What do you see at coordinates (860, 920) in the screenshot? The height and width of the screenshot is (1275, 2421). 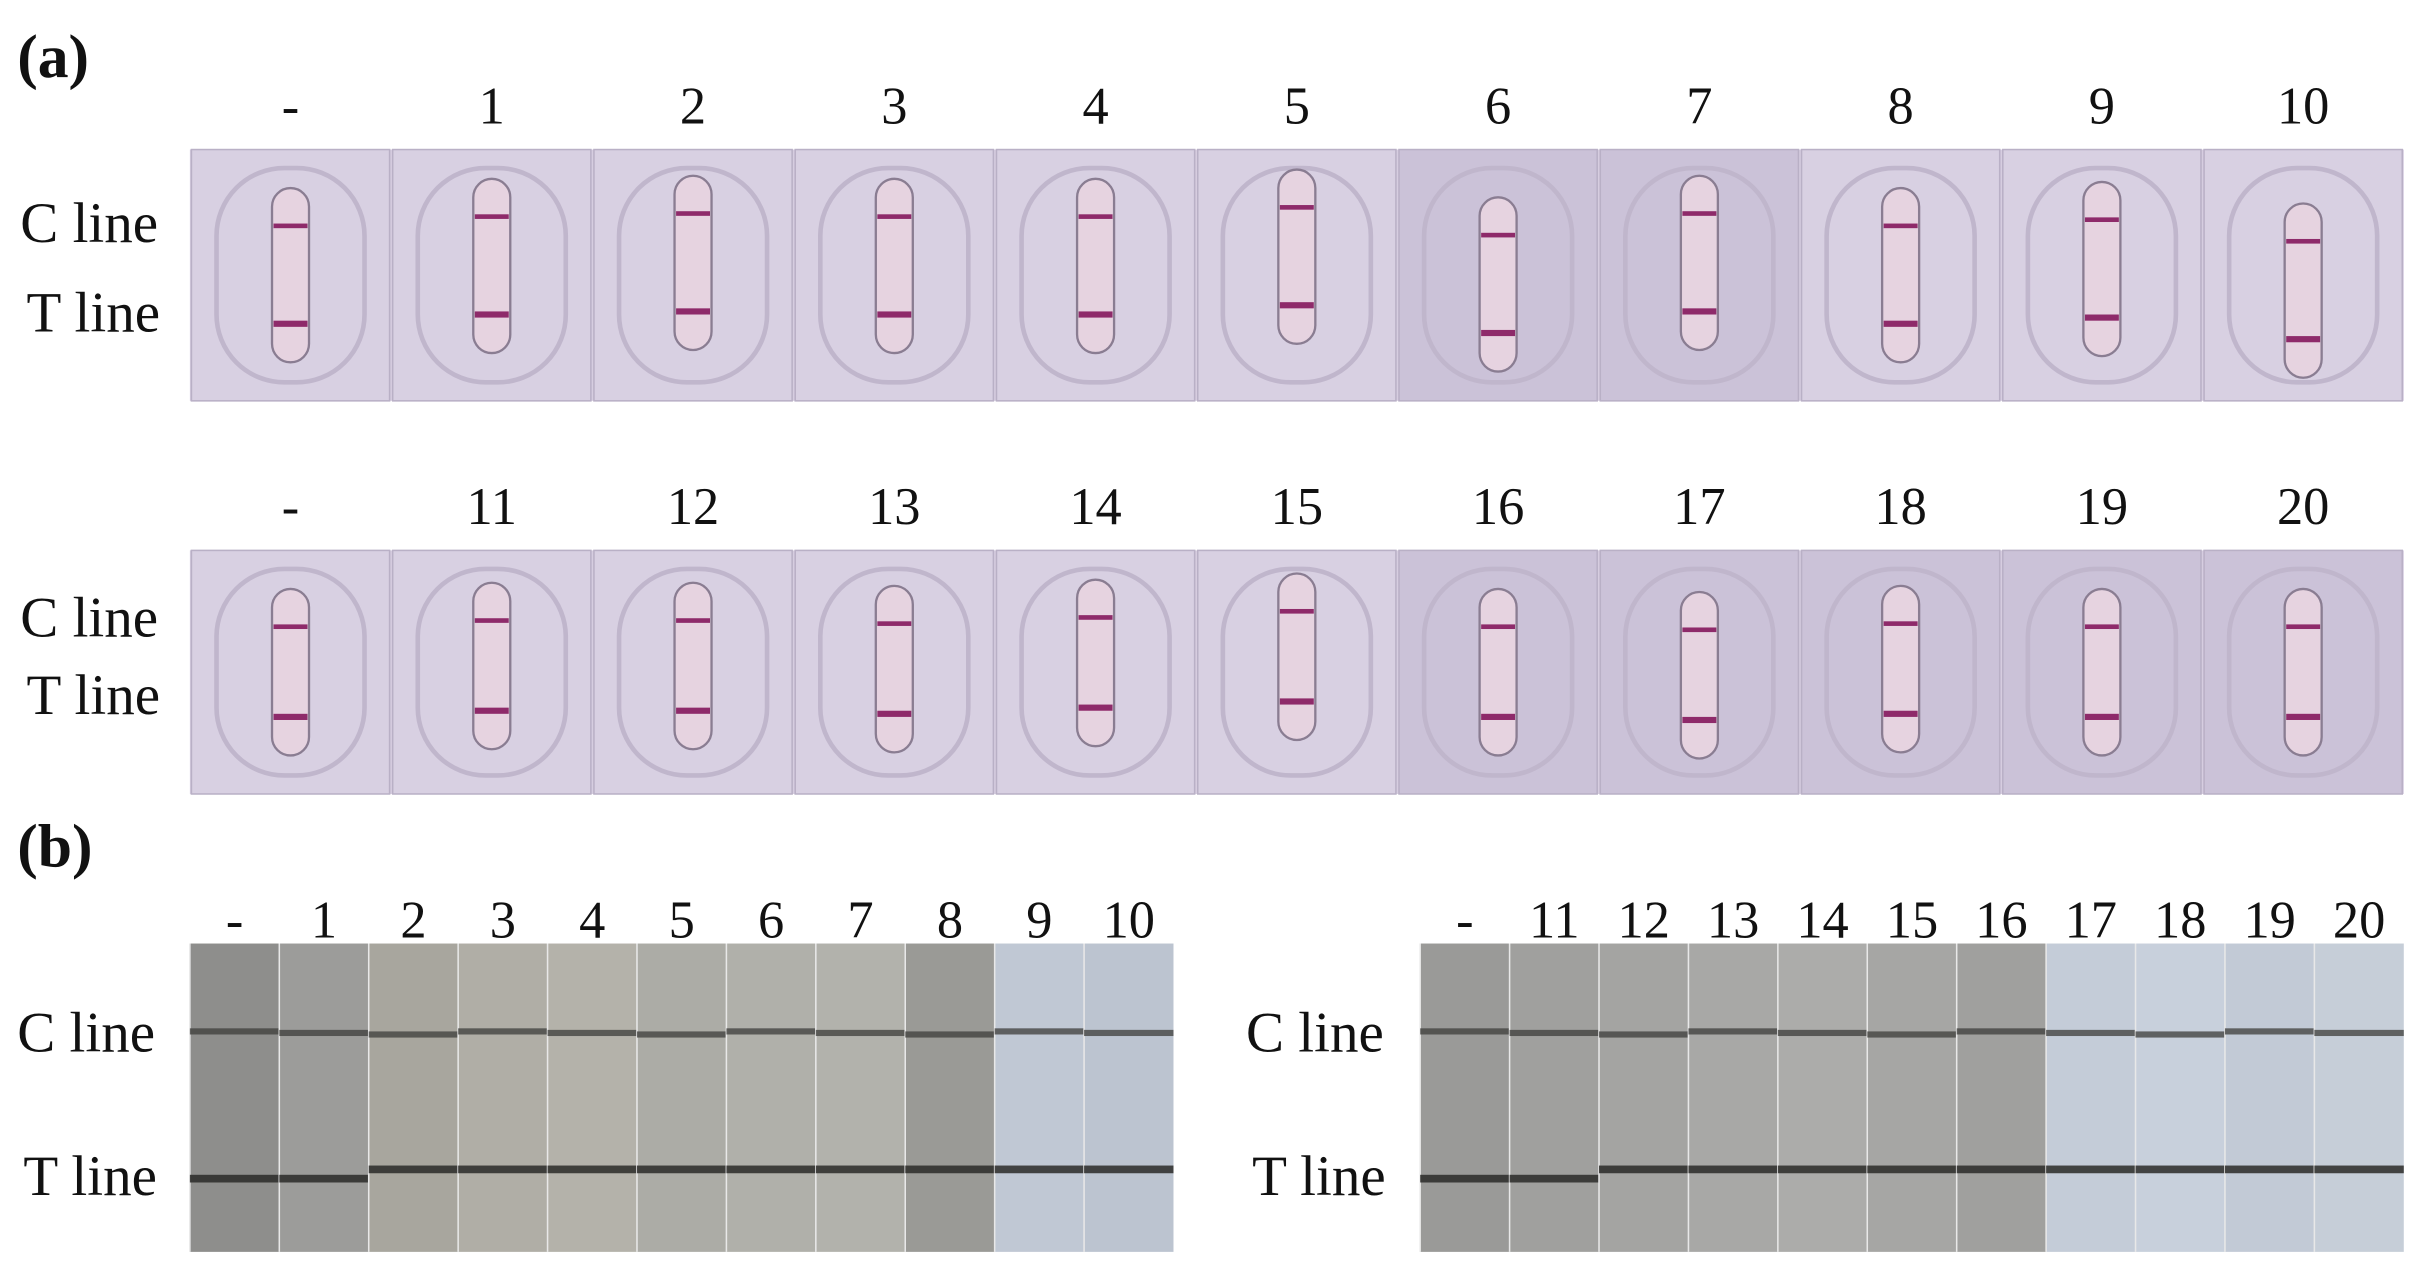 I see `lane-label: 7` at bounding box center [860, 920].